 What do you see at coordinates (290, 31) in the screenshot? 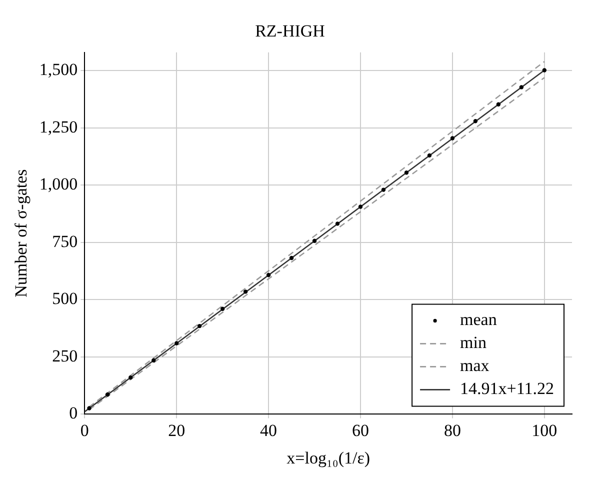
I see `chart-title: RZ-HIGH` at bounding box center [290, 31].